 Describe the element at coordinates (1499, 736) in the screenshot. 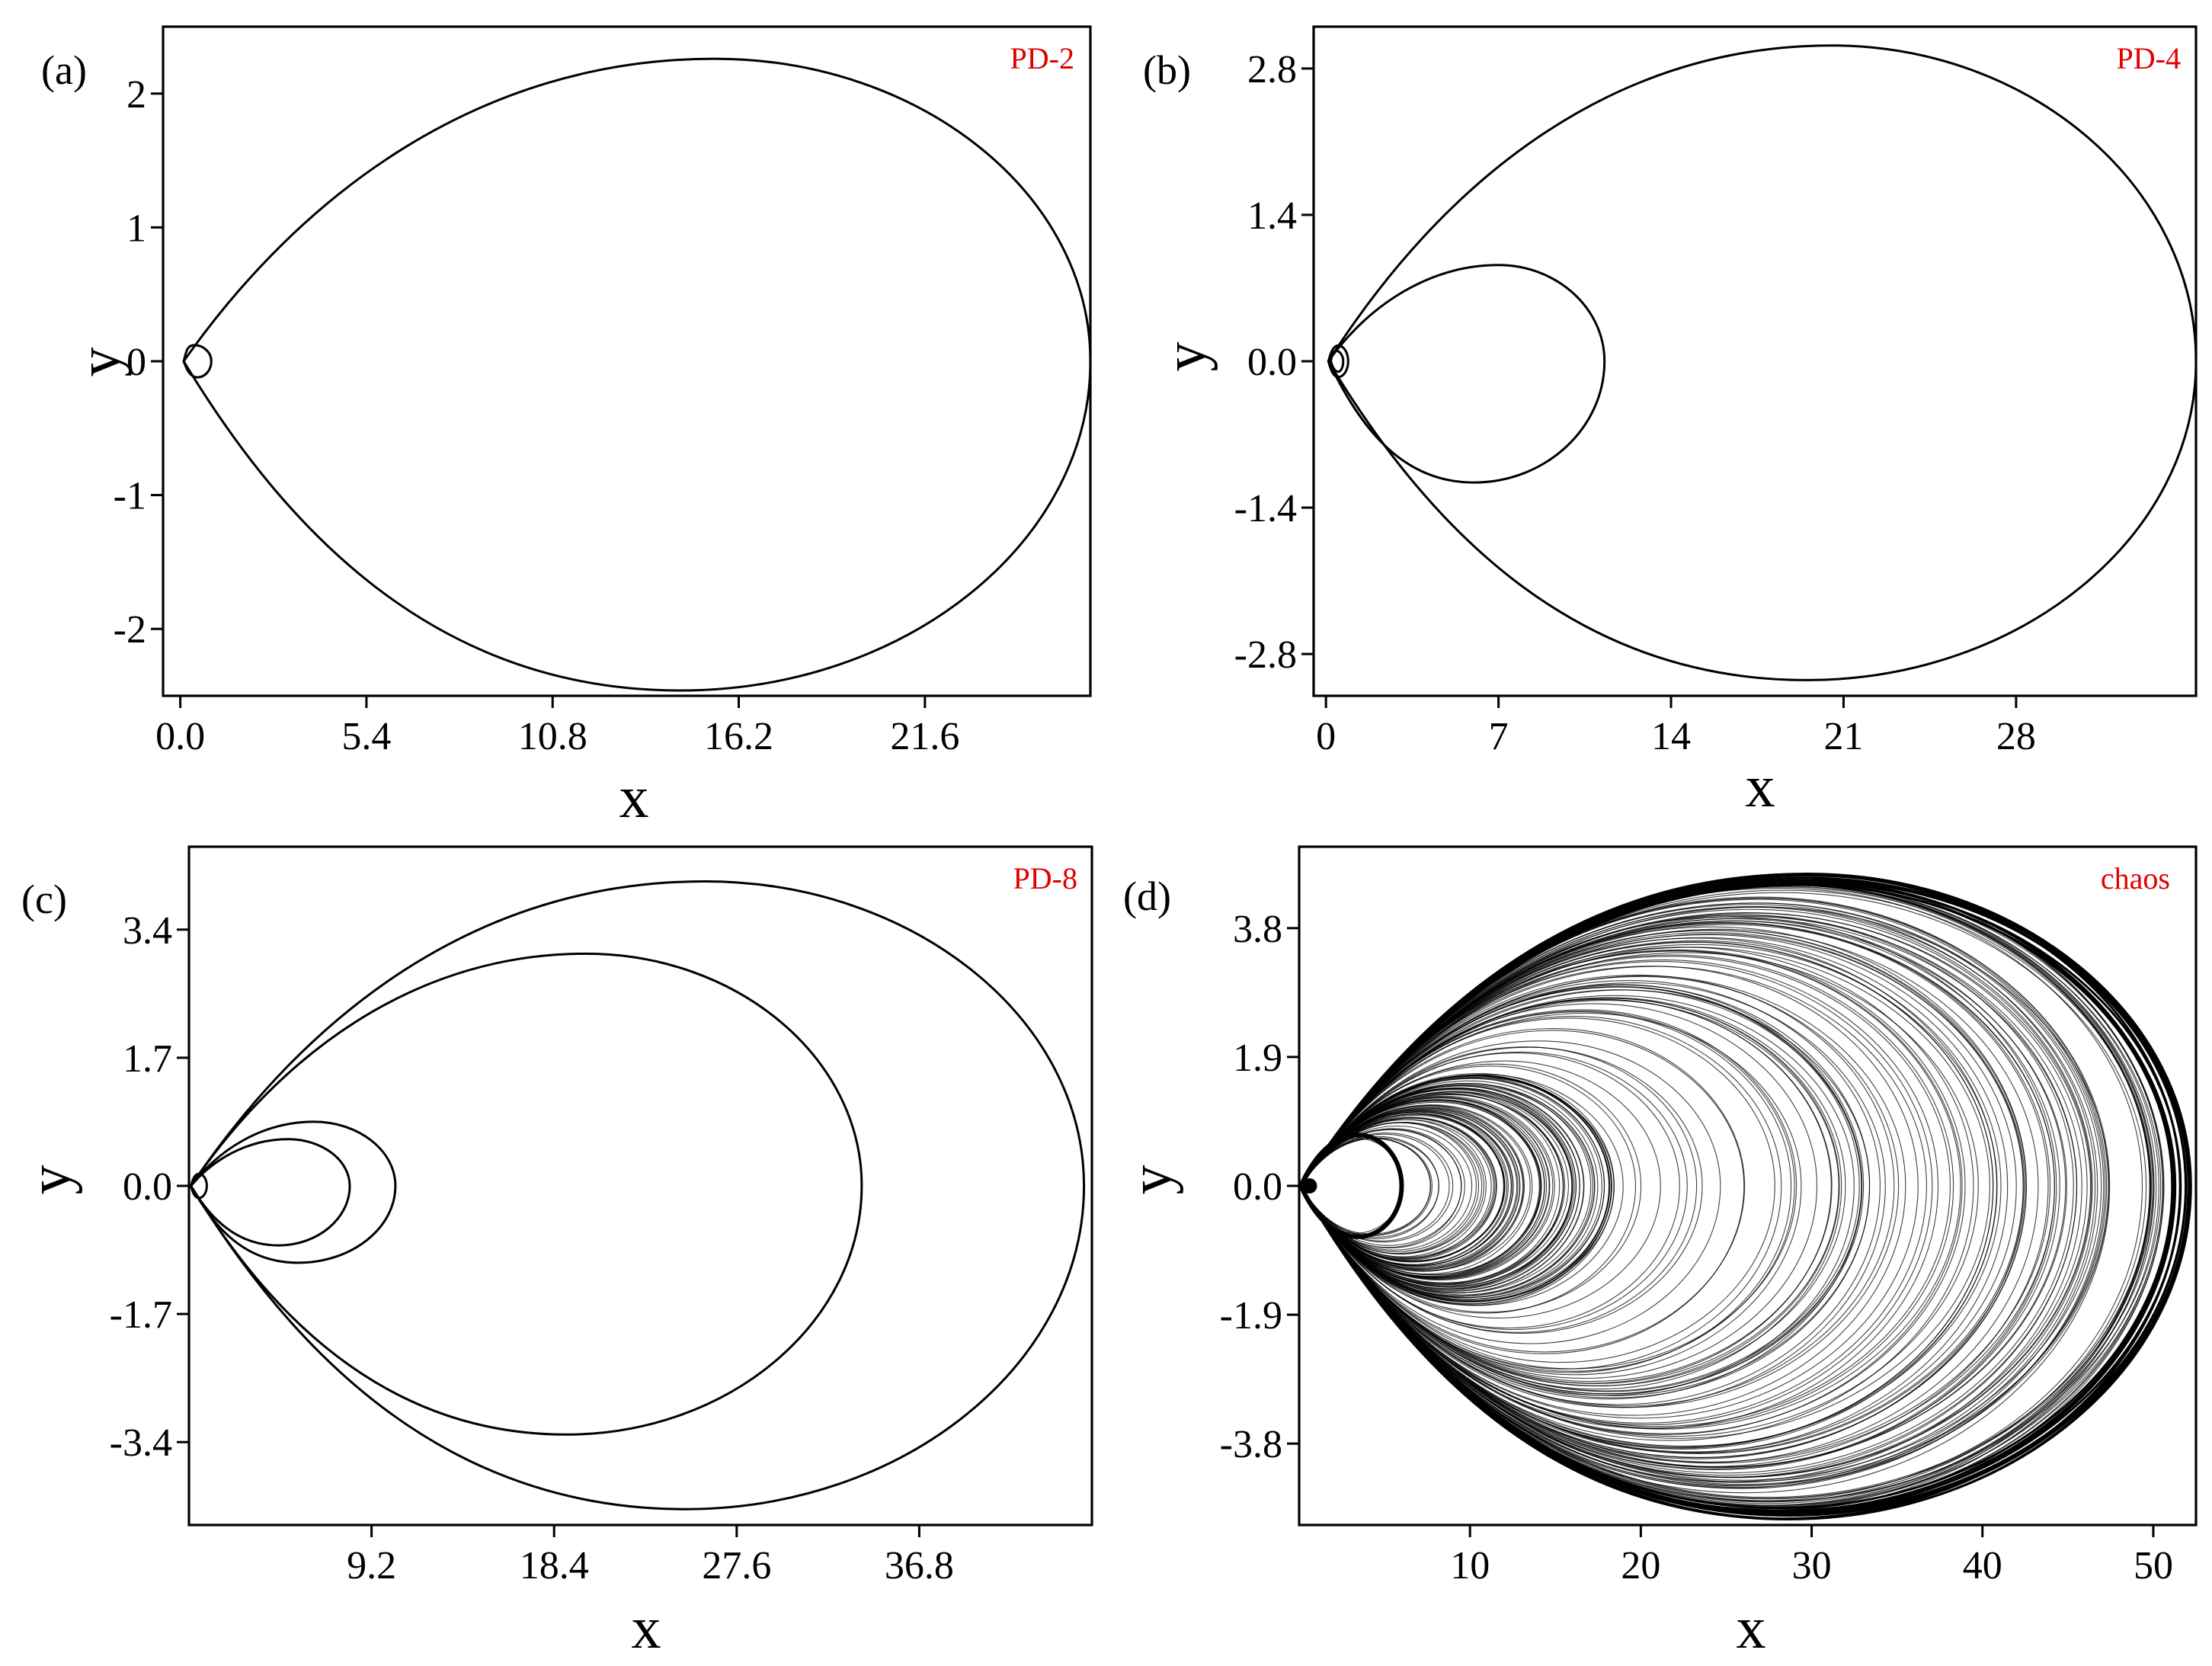

I see `x-tick-label: 7` at that location.